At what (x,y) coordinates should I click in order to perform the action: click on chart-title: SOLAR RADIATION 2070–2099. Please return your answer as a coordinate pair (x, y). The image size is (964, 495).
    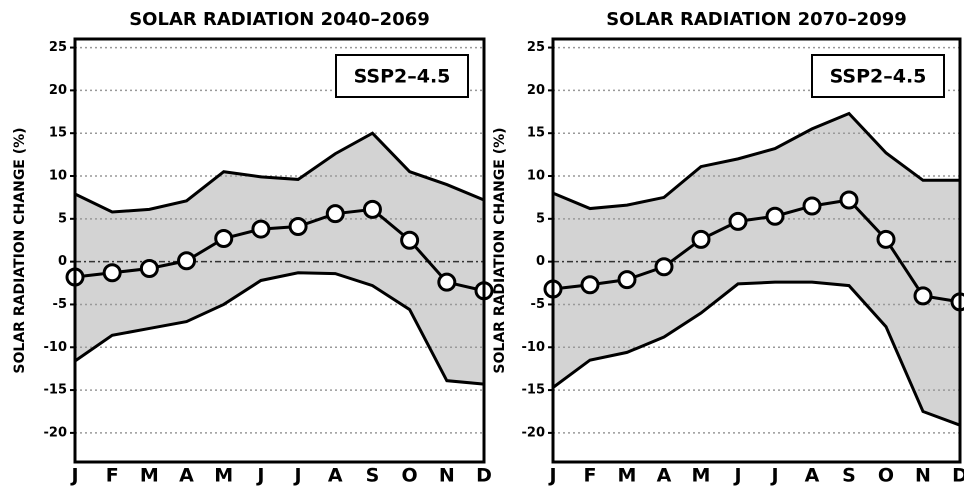
    Looking at the image, I should click on (756, 19).